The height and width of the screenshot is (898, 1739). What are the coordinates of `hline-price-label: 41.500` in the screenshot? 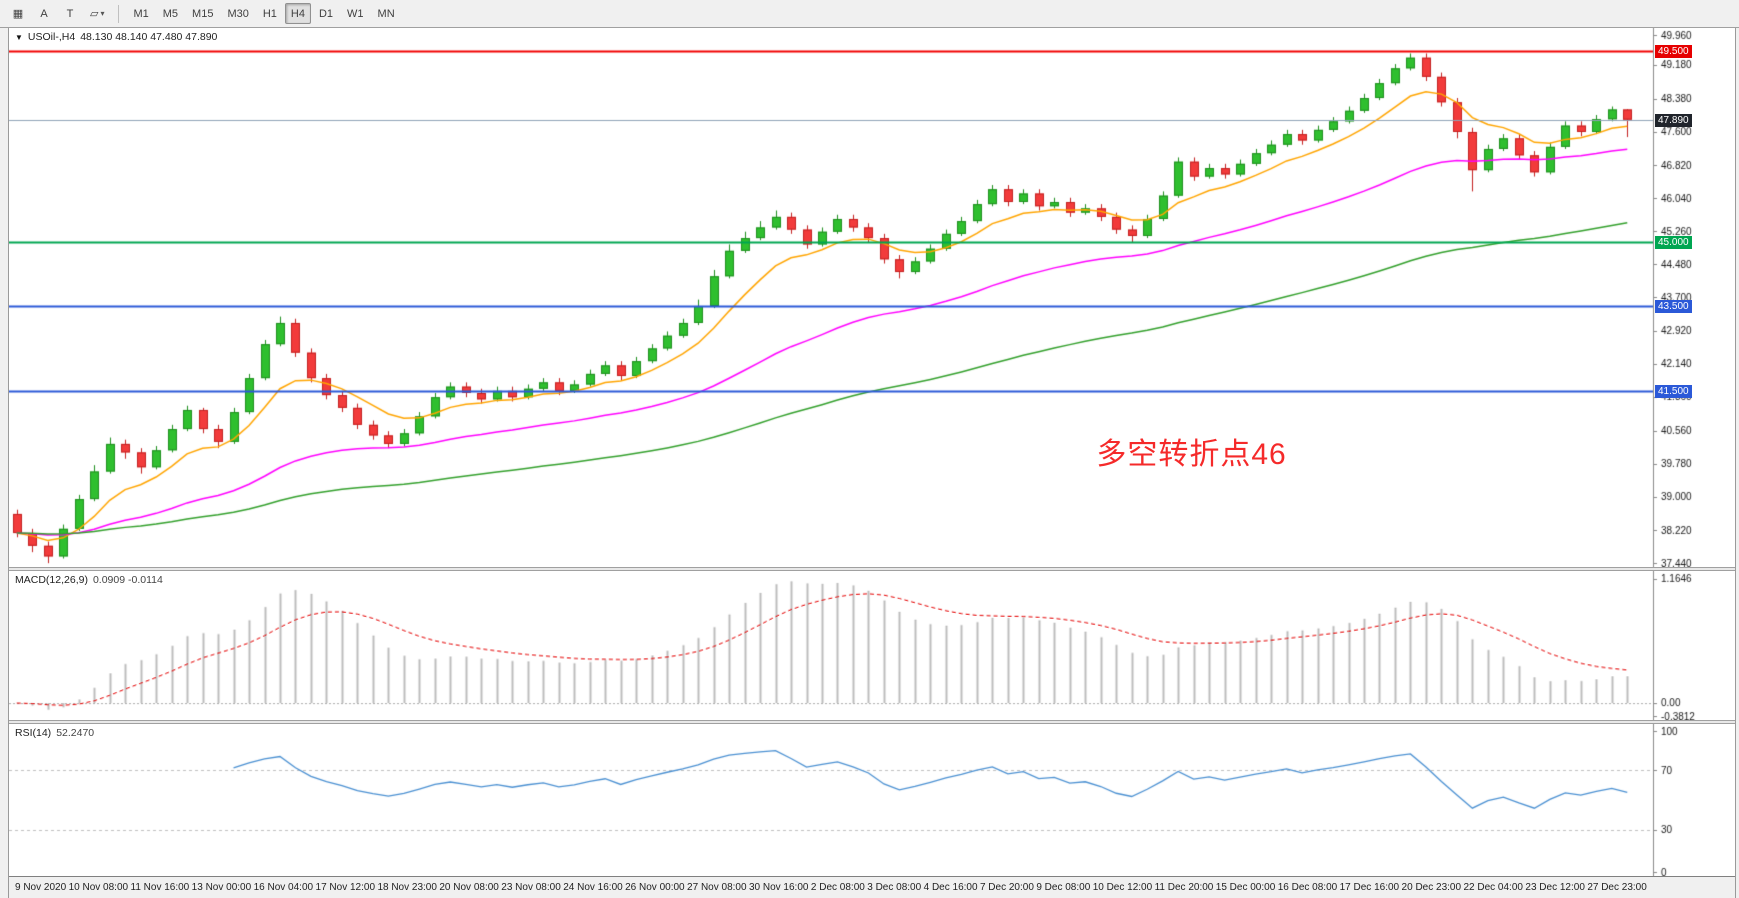 It's located at (1673, 391).